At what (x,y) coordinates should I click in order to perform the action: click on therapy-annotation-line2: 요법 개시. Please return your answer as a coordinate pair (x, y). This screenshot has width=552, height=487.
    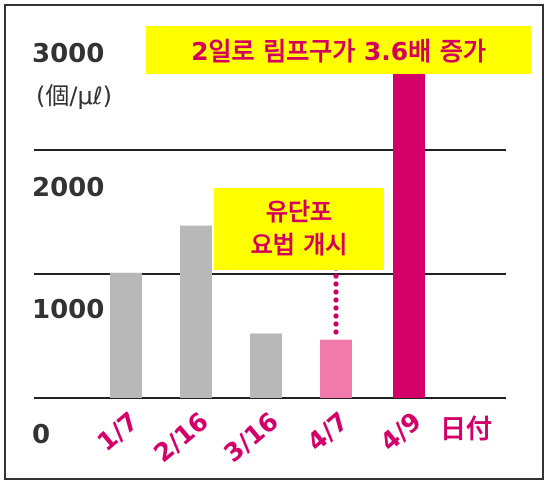
    Looking at the image, I should click on (299, 245).